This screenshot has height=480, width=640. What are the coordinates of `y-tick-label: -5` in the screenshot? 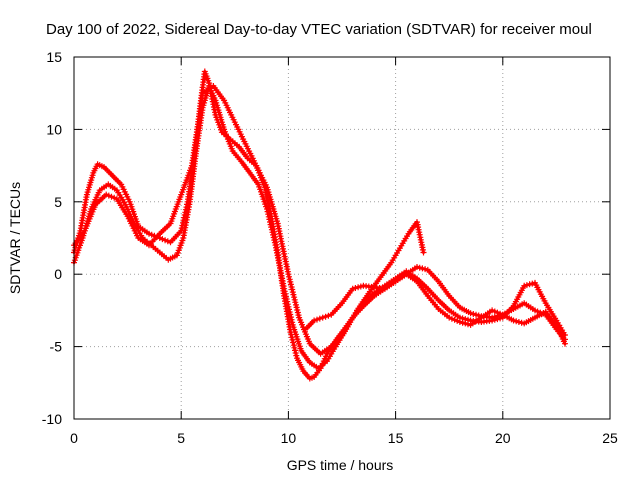 It's located at (56, 347).